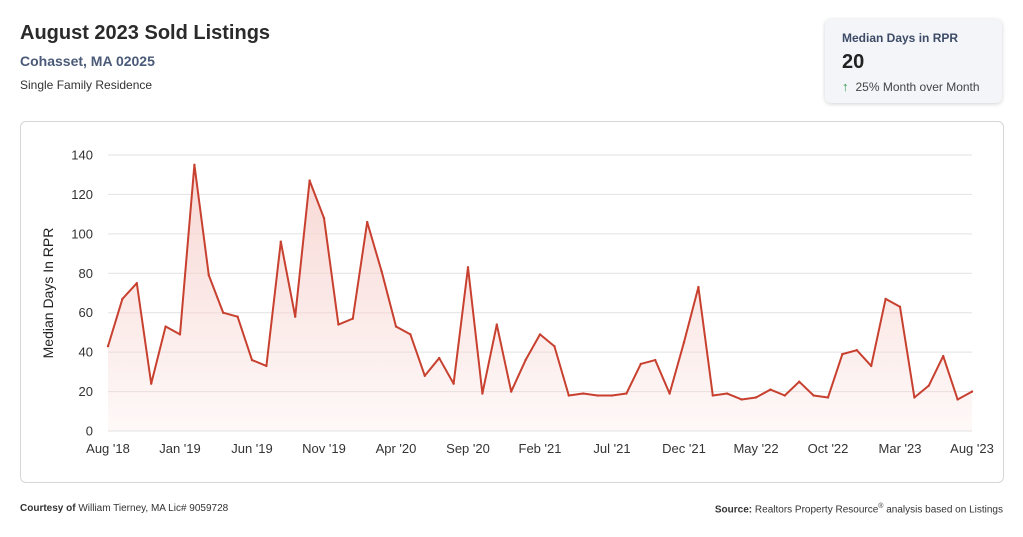 This screenshot has height=537, width=1023. What do you see at coordinates (540, 448) in the screenshot?
I see `x-tick-label: Feb '21` at bounding box center [540, 448].